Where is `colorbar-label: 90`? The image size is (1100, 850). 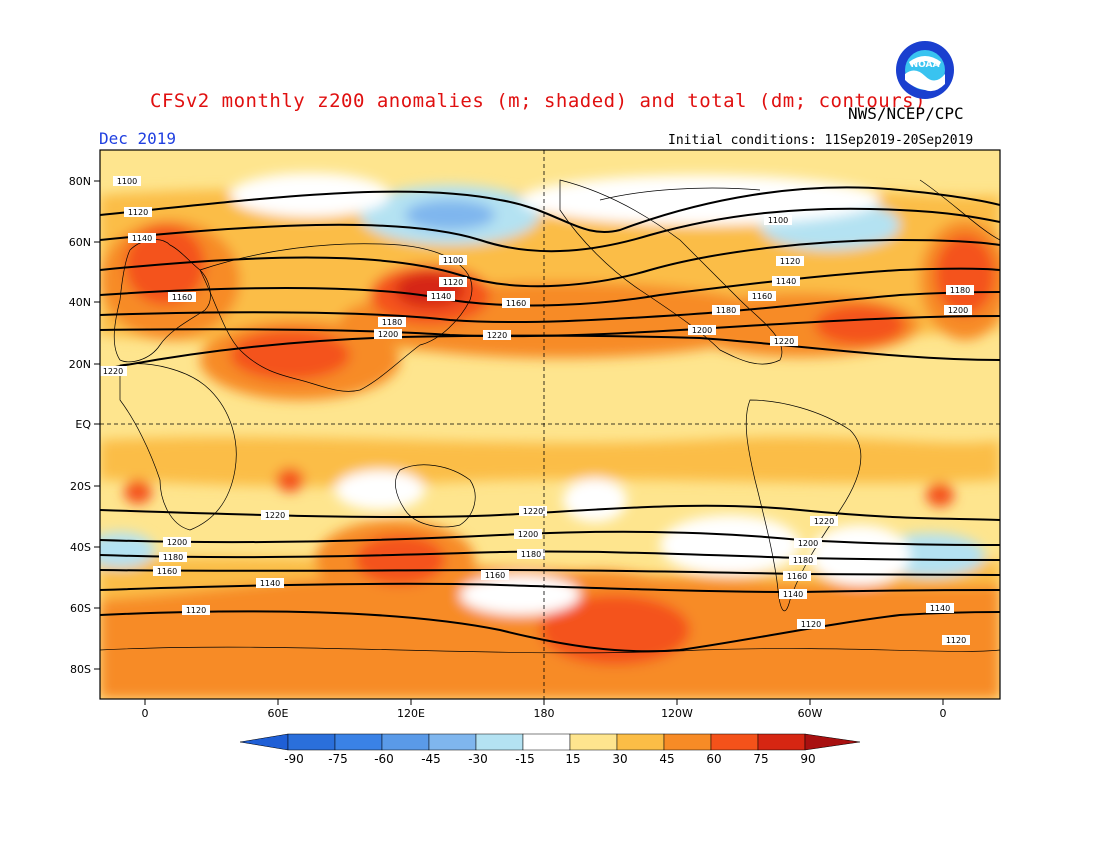
colorbar-label: 90 is located at coordinates (807, 759).